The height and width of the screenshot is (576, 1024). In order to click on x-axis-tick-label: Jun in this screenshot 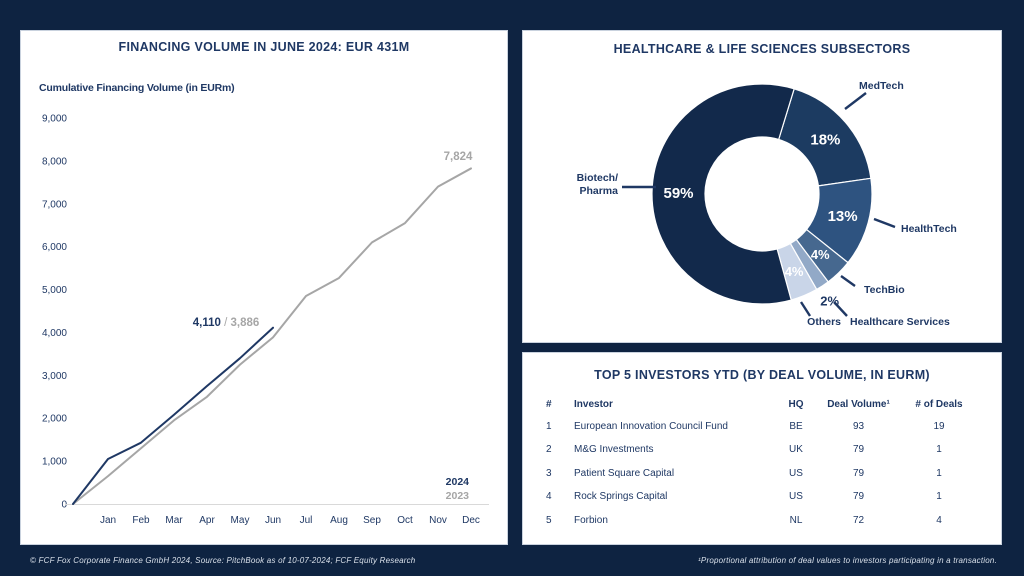, I will do `click(273, 520)`.